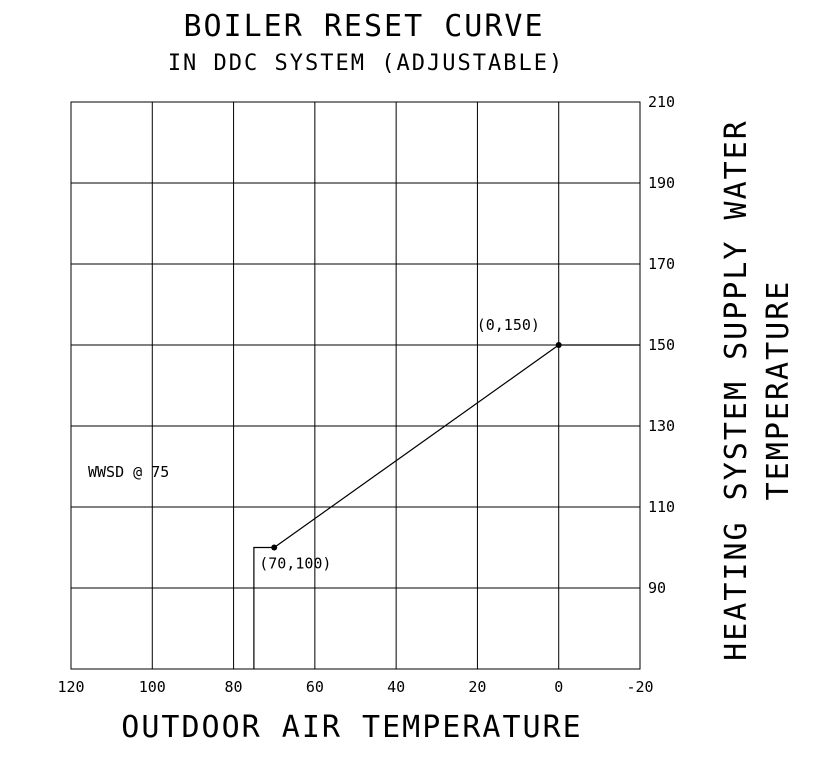  Describe the element at coordinates (351, 727) in the screenshot. I see `x-axis-label: OUTDOOR AIR TEMPERATURE` at that location.